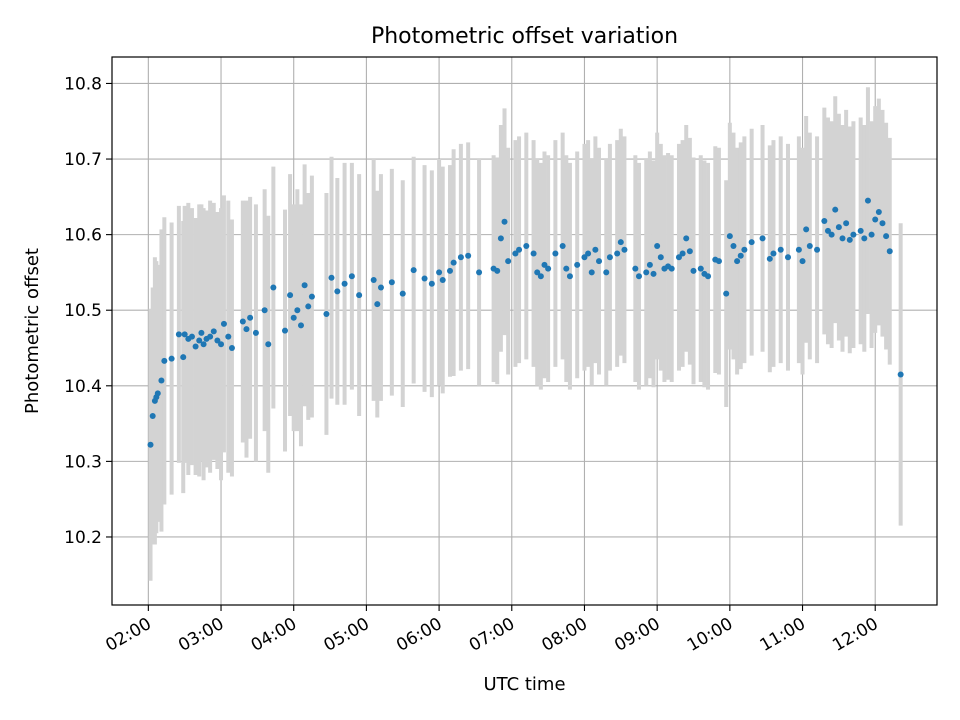  What do you see at coordinates (83, 160) in the screenshot?
I see `y-tick-label: 10.7` at bounding box center [83, 160].